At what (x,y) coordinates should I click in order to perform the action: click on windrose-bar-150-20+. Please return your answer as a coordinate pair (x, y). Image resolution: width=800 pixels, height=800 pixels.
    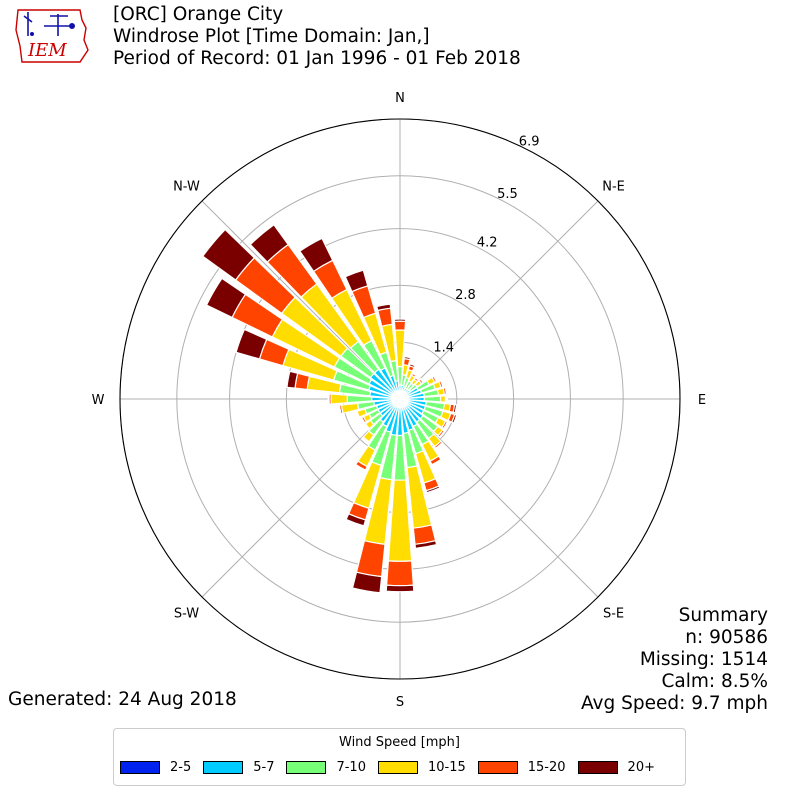
    Looking at the image, I should click on (437, 462).